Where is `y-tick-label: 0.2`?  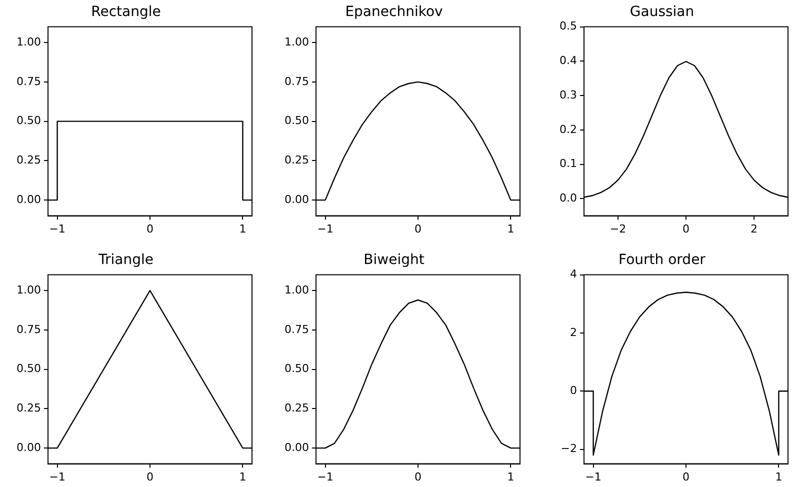 y-tick-label: 0.2 is located at coordinates (568, 129).